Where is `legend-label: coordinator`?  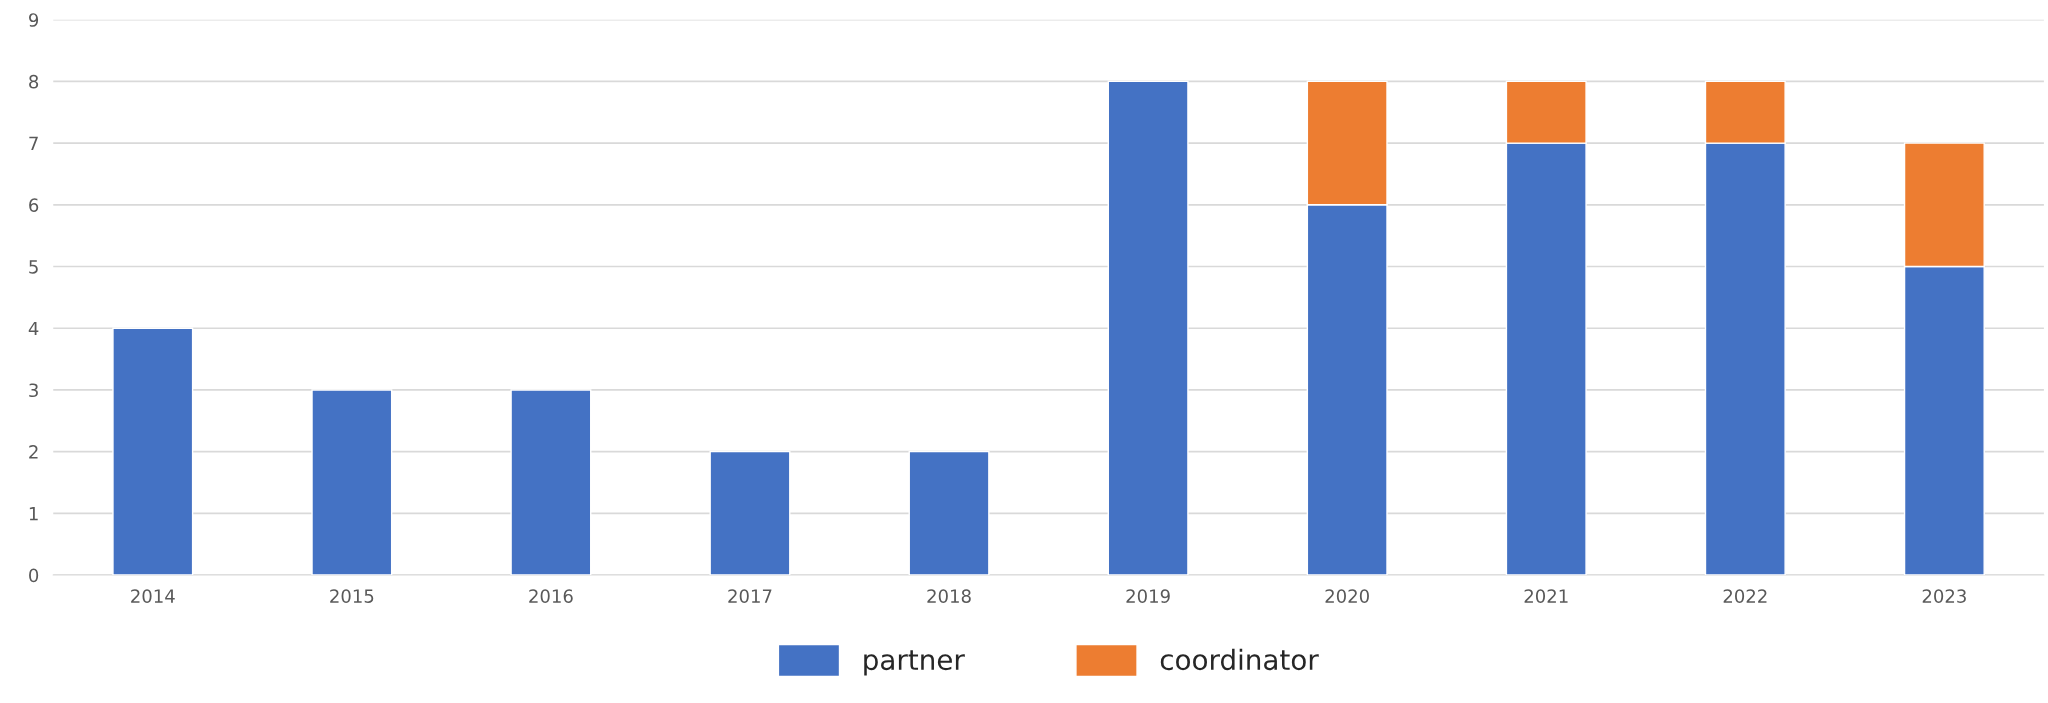
legend-label: coordinator is located at coordinates (1239, 659).